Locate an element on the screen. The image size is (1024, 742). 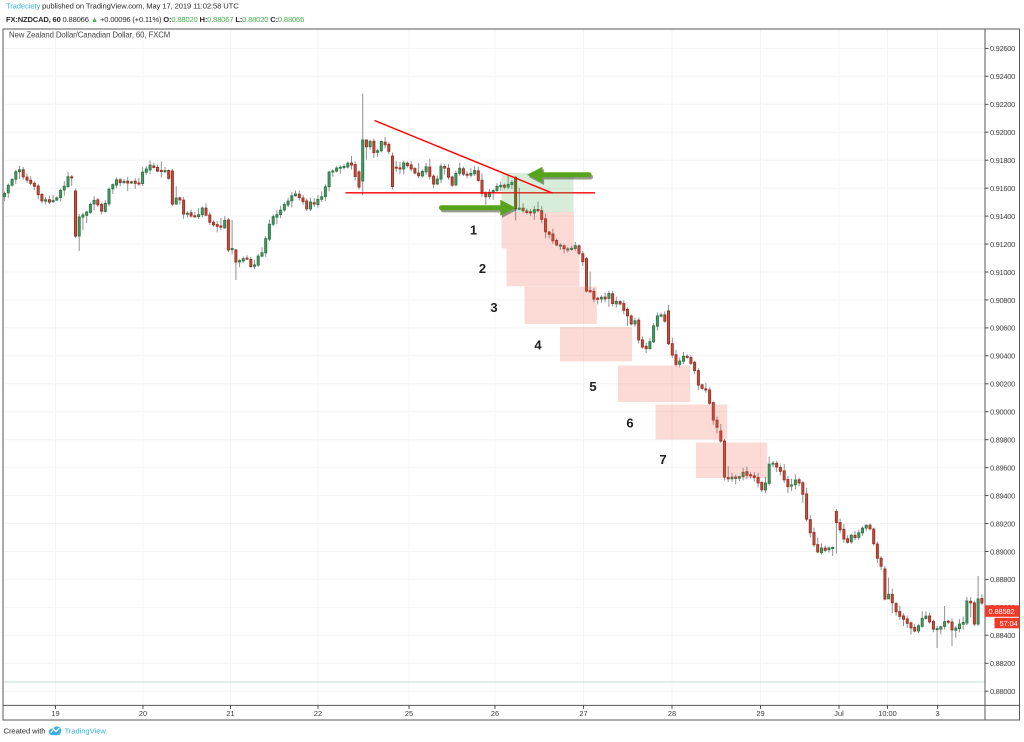
svg-text: 5 is located at coordinates (592, 386).